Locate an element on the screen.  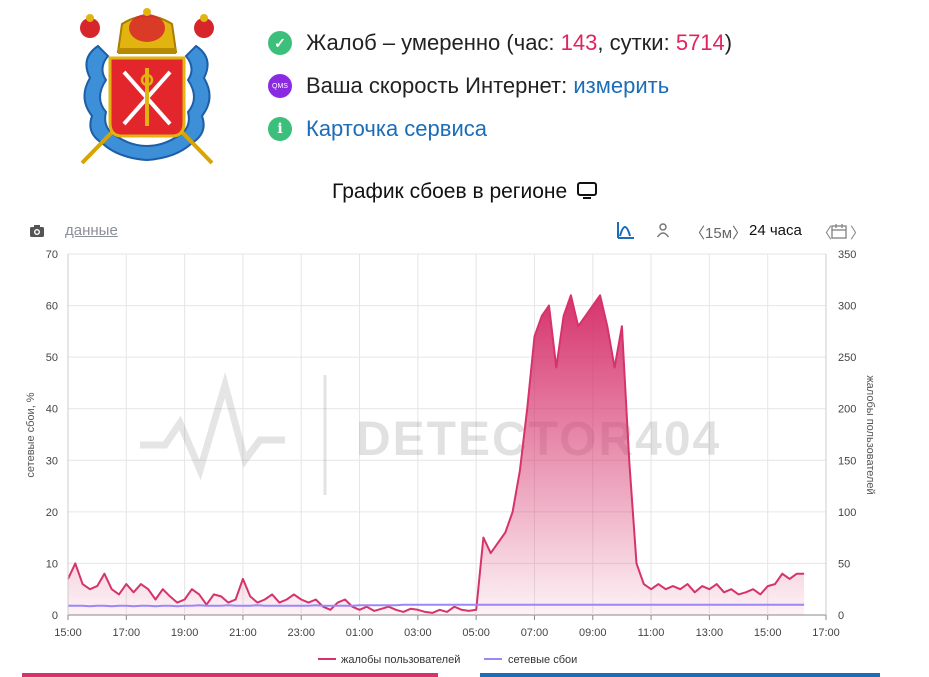
calendar-icon is located at coordinates (839, 231).